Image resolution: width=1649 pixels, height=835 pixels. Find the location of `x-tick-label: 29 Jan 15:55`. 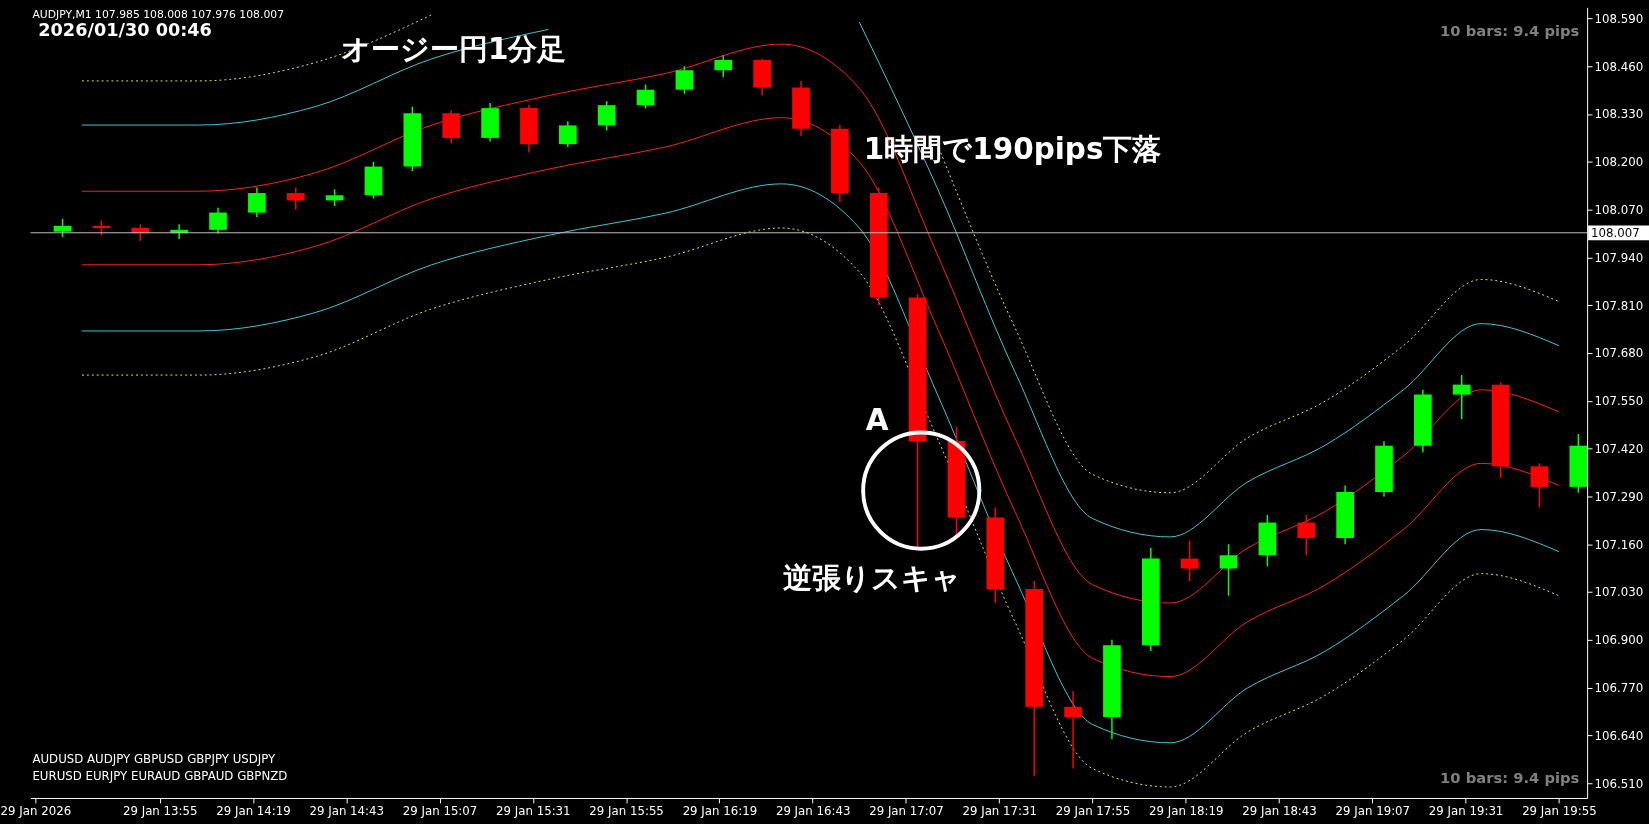

x-tick-label: 29 Jan 15:55 is located at coordinates (626, 811).